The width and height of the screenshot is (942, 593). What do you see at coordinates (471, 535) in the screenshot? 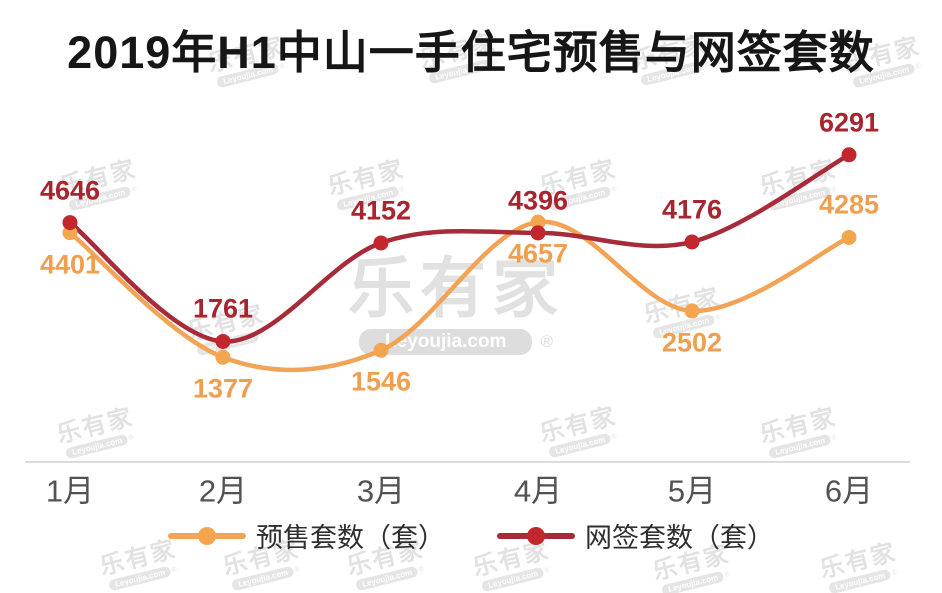
I see `legend: 预售套数（套） 网签套数（套）` at bounding box center [471, 535].